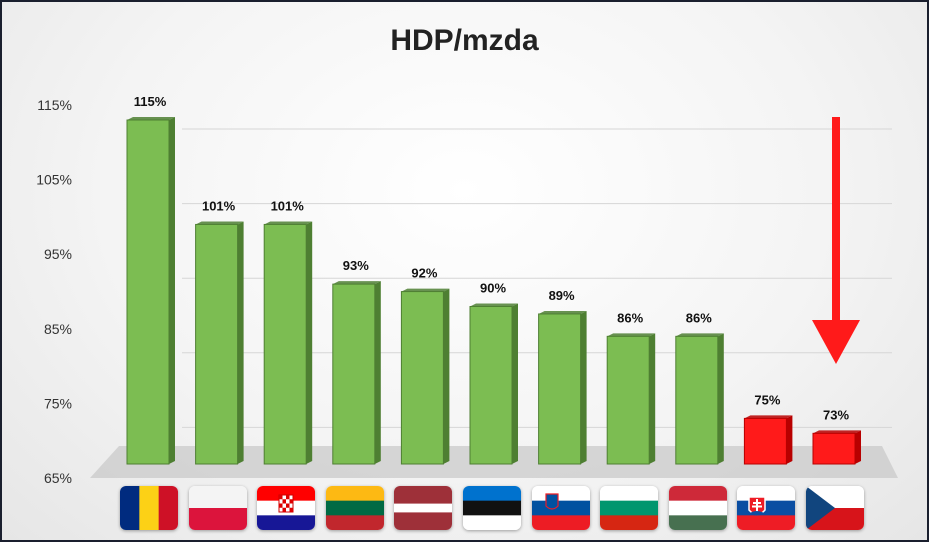 Image resolution: width=929 pixels, height=542 pixels. What do you see at coordinates (148, 292) in the screenshot?
I see `bar-ro` at bounding box center [148, 292].